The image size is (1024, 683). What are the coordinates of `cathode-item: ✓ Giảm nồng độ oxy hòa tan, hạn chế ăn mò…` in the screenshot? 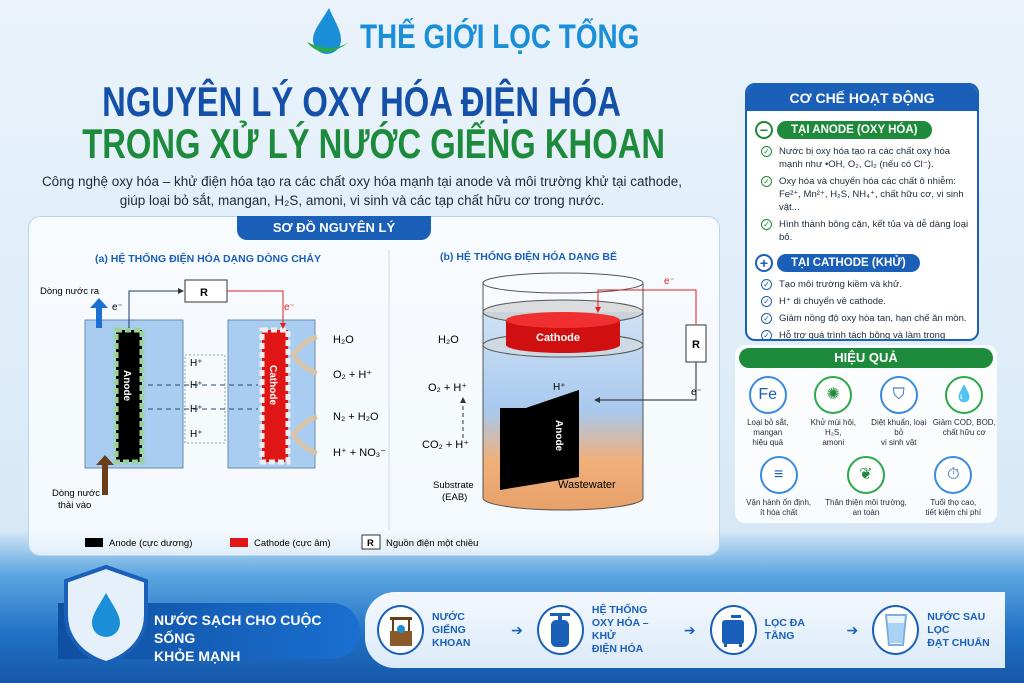 It's located at (865, 318).